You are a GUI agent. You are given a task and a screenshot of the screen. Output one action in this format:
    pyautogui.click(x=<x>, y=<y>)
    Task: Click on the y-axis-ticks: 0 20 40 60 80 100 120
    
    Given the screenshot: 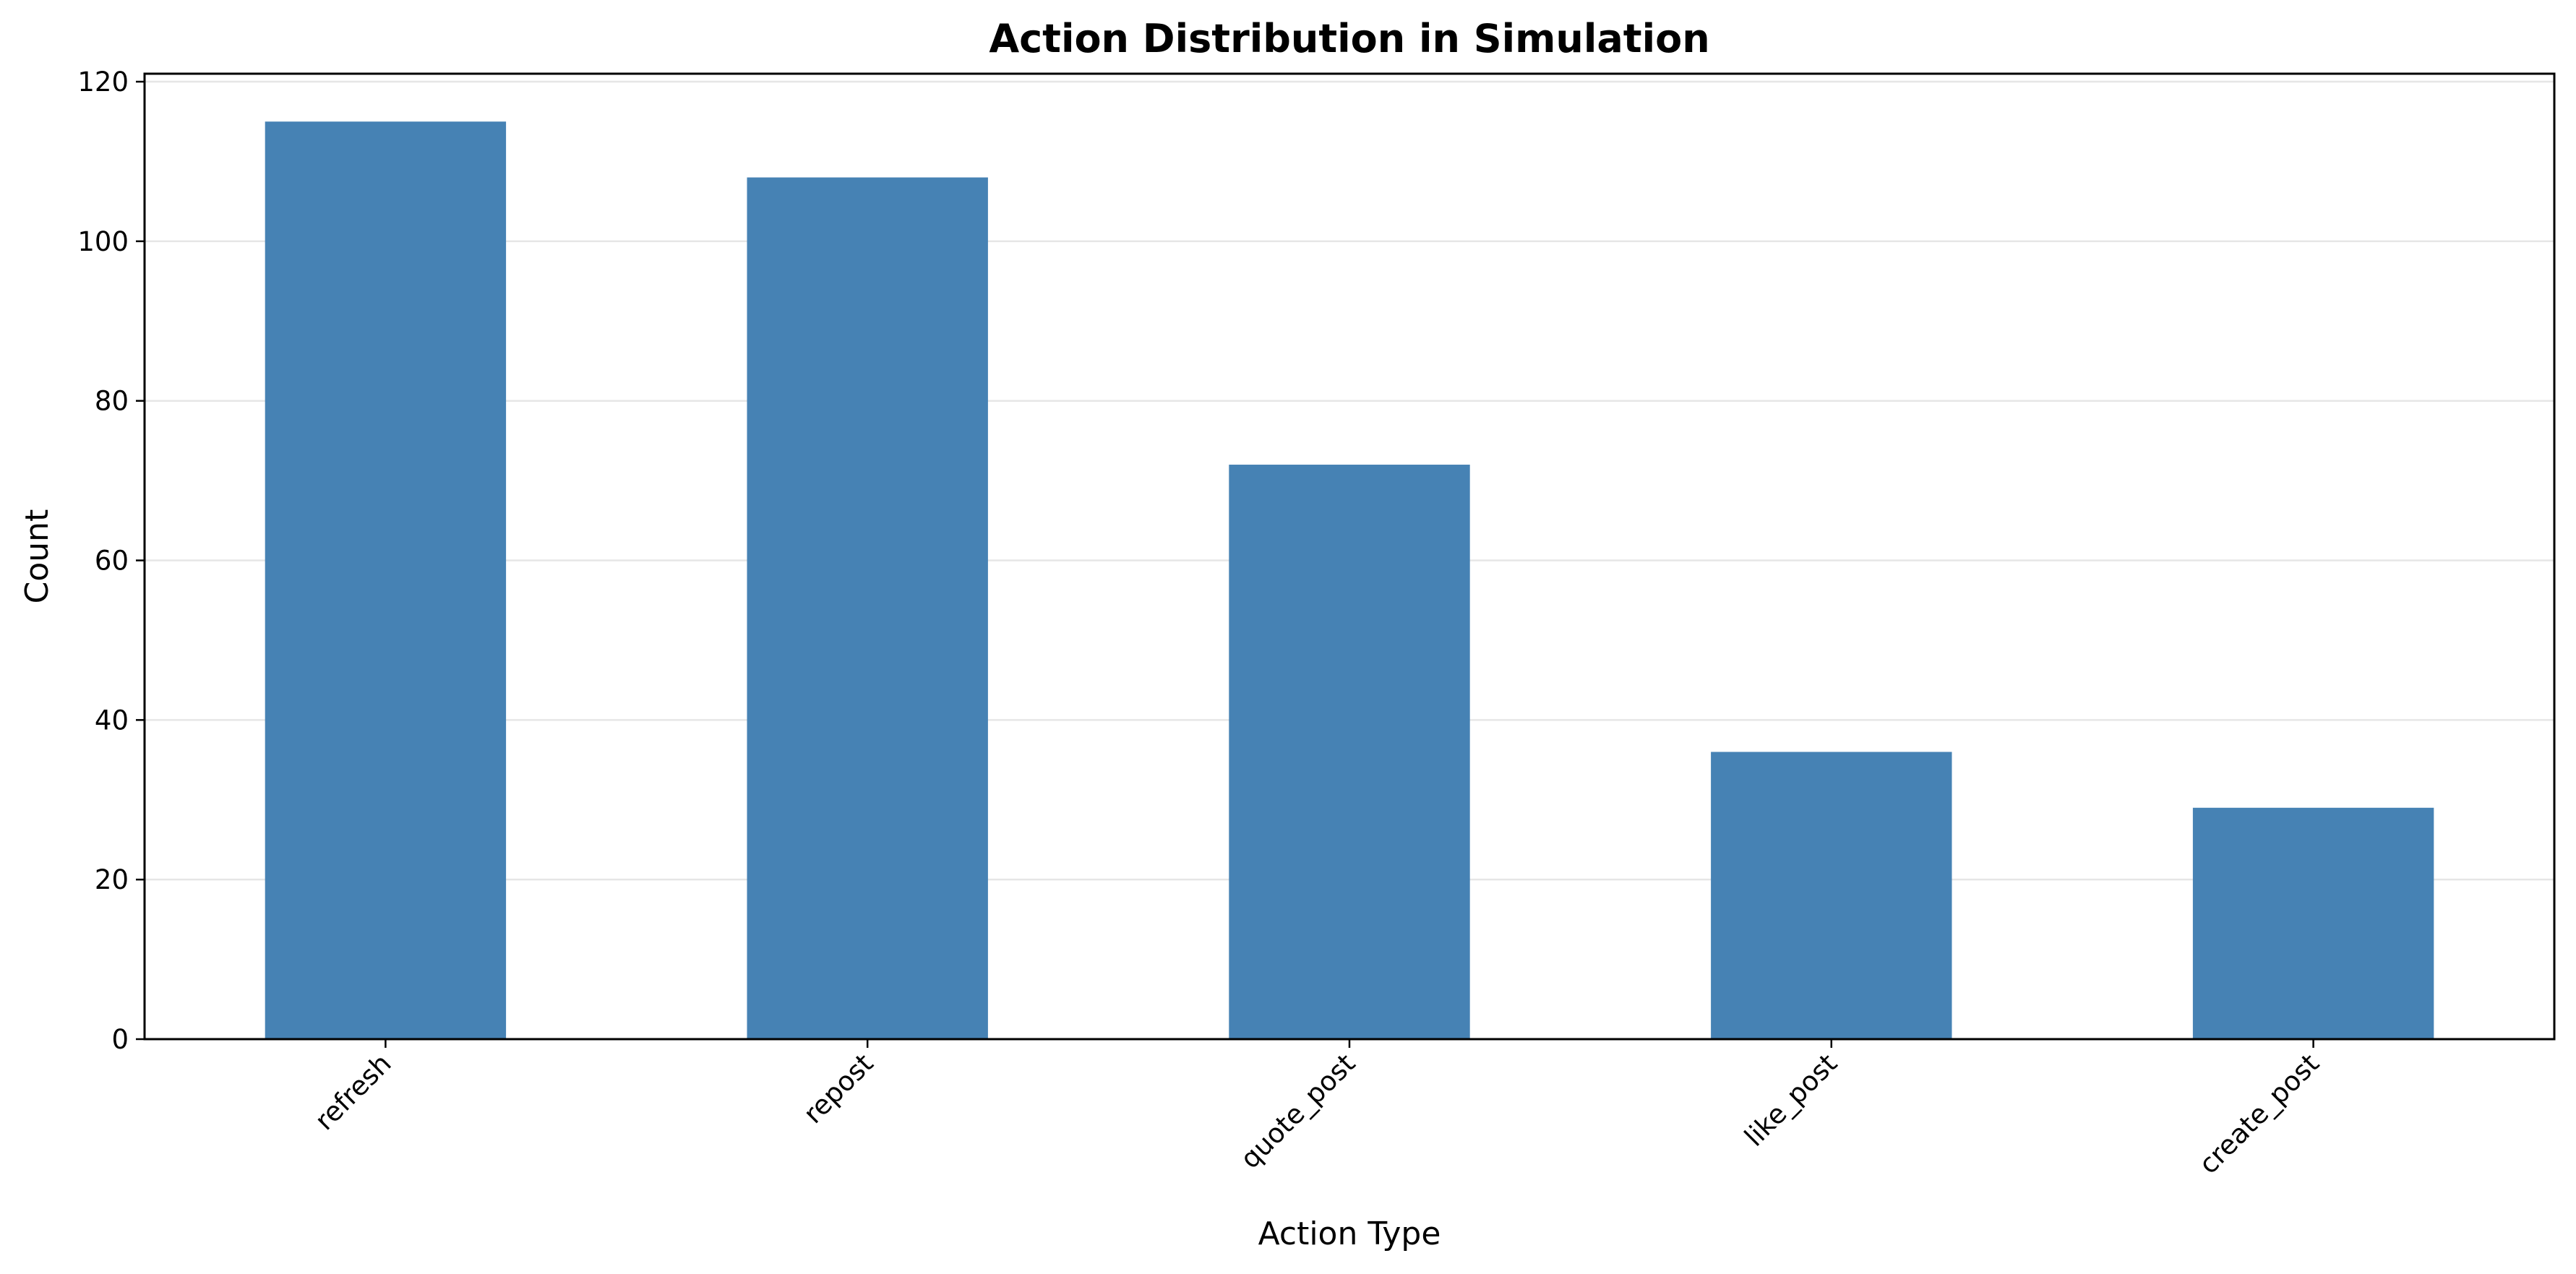 What is the action you would take?
    pyautogui.click(x=111, y=560)
    